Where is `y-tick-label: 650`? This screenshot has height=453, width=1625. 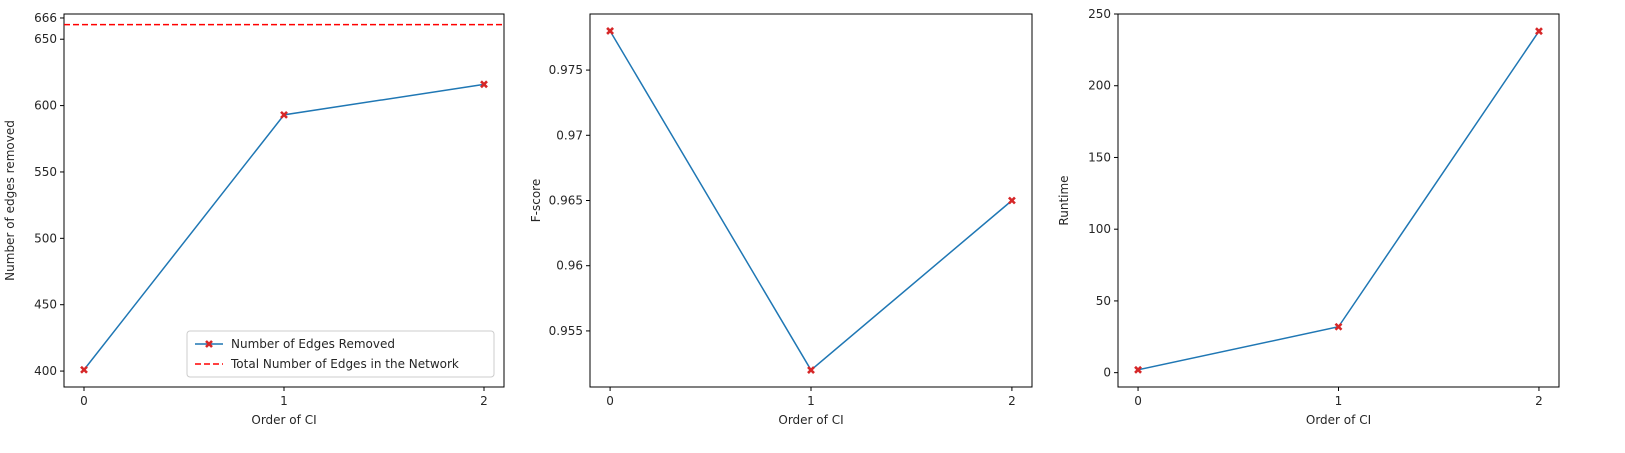
y-tick-label: 650 is located at coordinates (45, 39).